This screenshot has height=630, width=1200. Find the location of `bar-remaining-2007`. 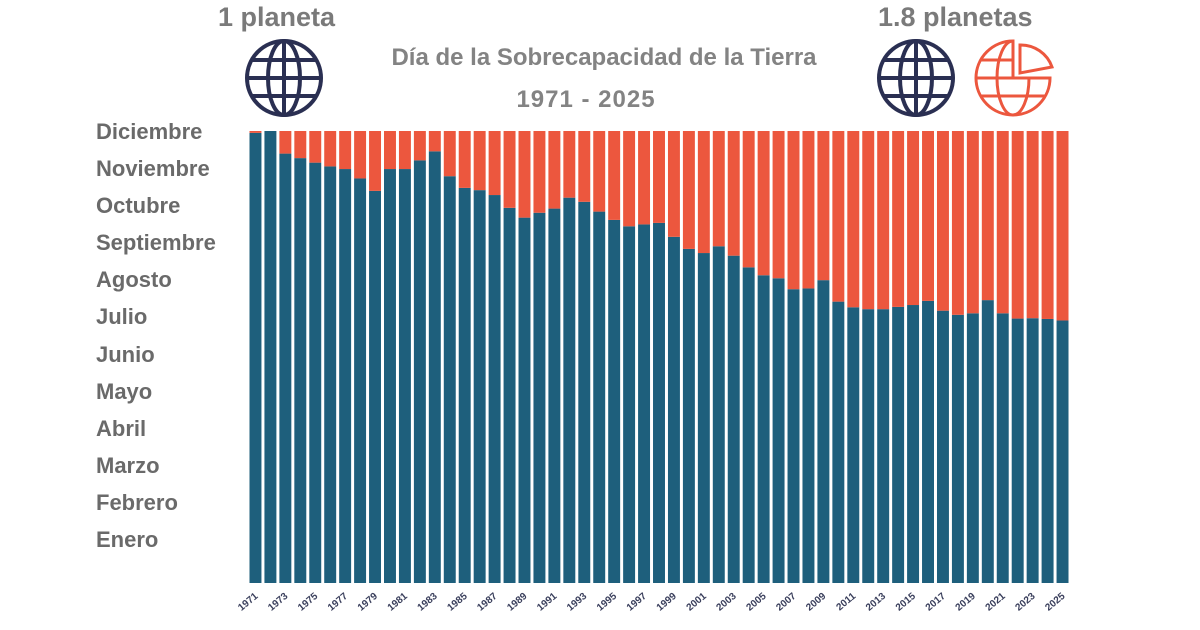

bar-remaining-2007 is located at coordinates (793, 210).